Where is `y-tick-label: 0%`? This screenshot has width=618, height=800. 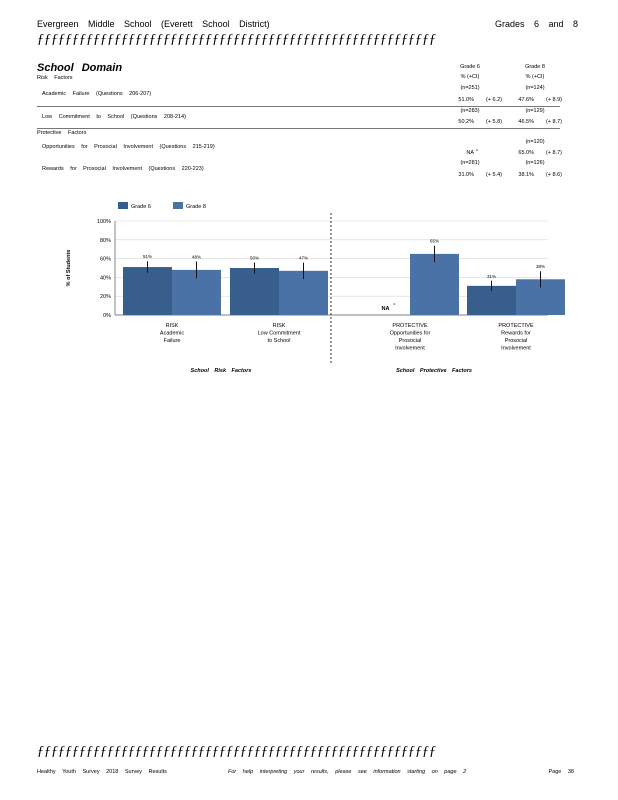 y-tick-label: 0% is located at coordinates (107, 316).